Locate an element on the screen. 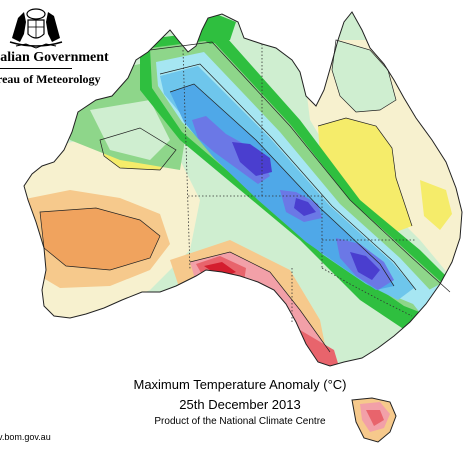  header-divider is located at coordinates (36, 68).